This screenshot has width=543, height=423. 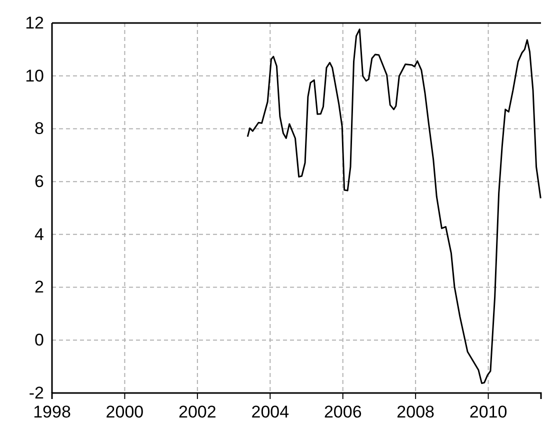 What do you see at coordinates (125, 412) in the screenshot?
I see `x-tick-label: 2000` at bounding box center [125, 412].